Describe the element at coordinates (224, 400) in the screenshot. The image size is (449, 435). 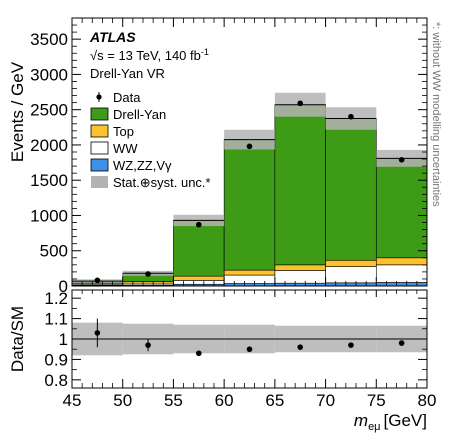
I see `x-tick-label: 60` at that location.